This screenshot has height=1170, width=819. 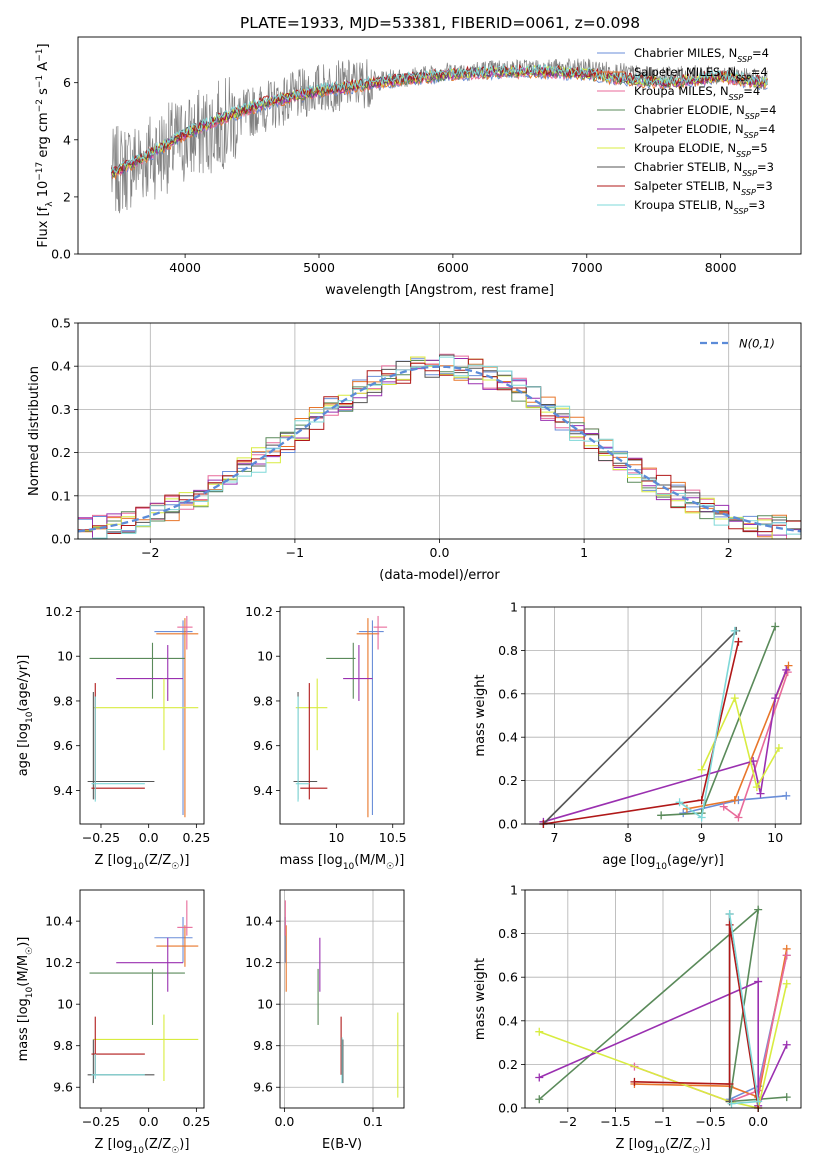 I want to click on x-tick-label: 1, so click(x=584, y=552).